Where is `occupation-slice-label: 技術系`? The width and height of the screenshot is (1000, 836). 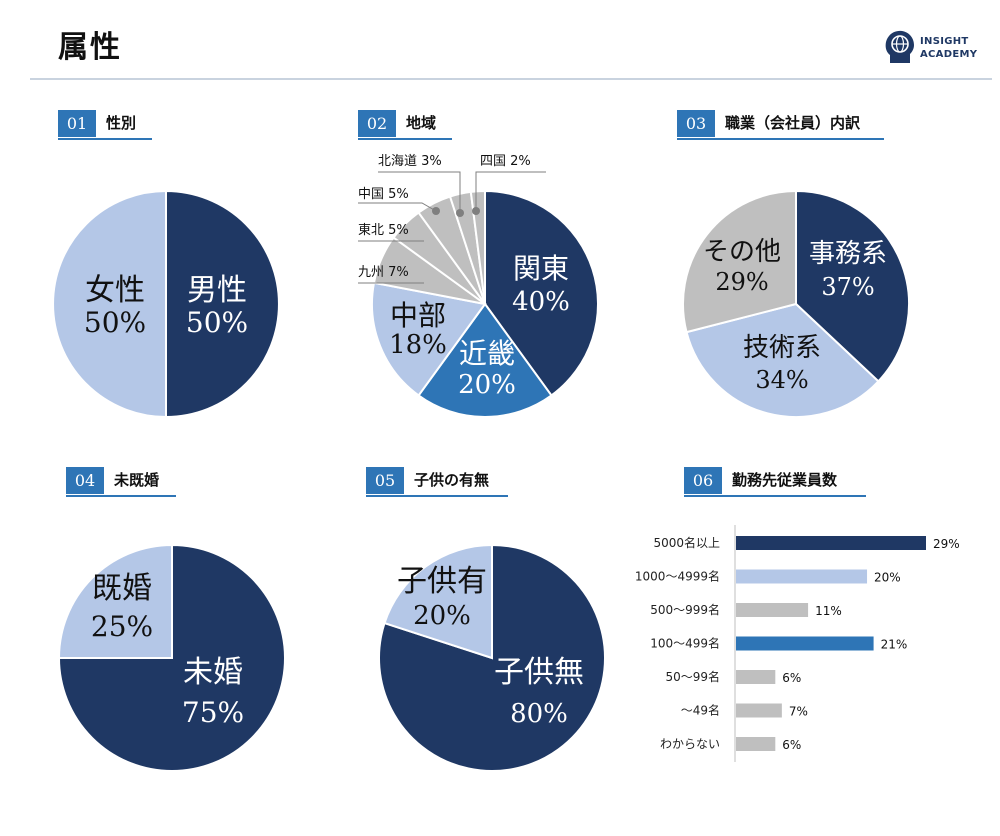 occupation-slice-label: 技術系 is located at coordinates (782, 348).